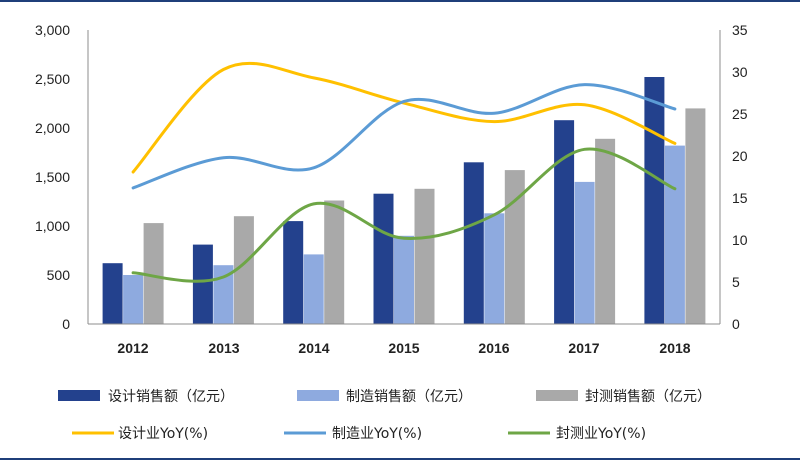 This screenshot has height=464, width=800. What do you see at coordinates (163, 434) in the screenshot?
I see `legend-label: 设计业YoY(%)` at bounding box center [163, 434].